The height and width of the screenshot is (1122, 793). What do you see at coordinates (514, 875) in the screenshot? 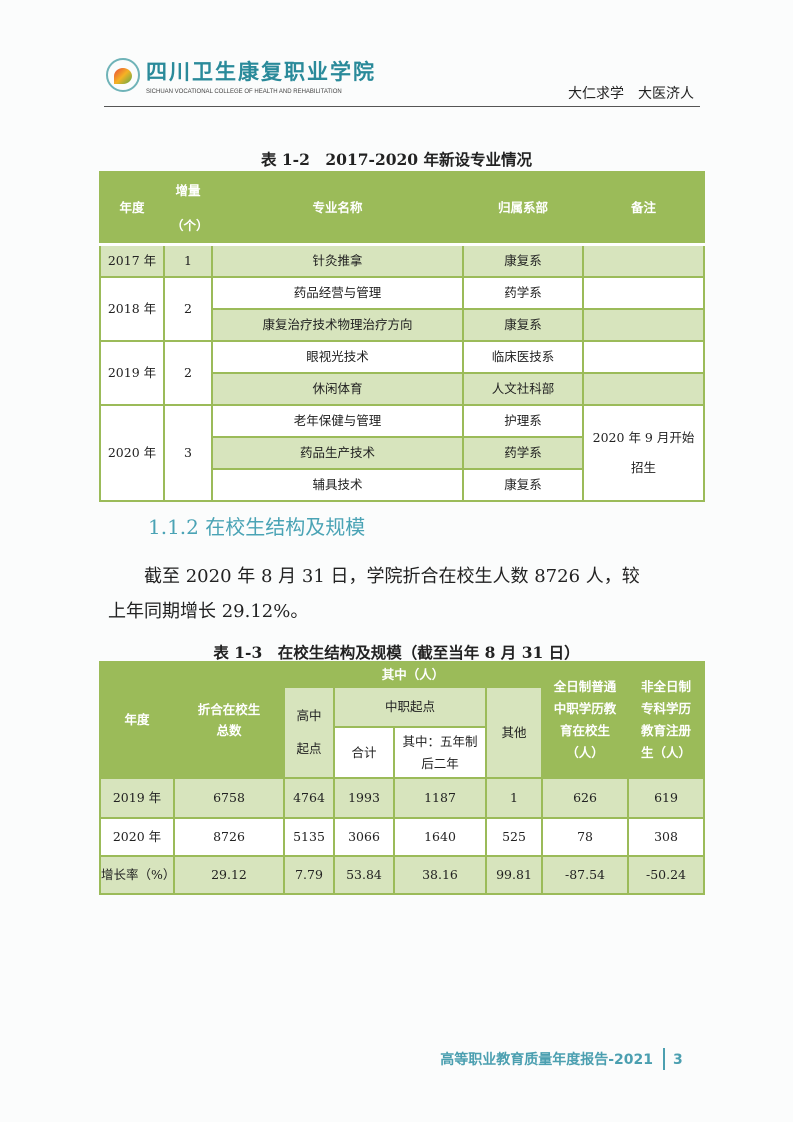
I see `cell-other: 99.81` at bounding box center [514, 875].